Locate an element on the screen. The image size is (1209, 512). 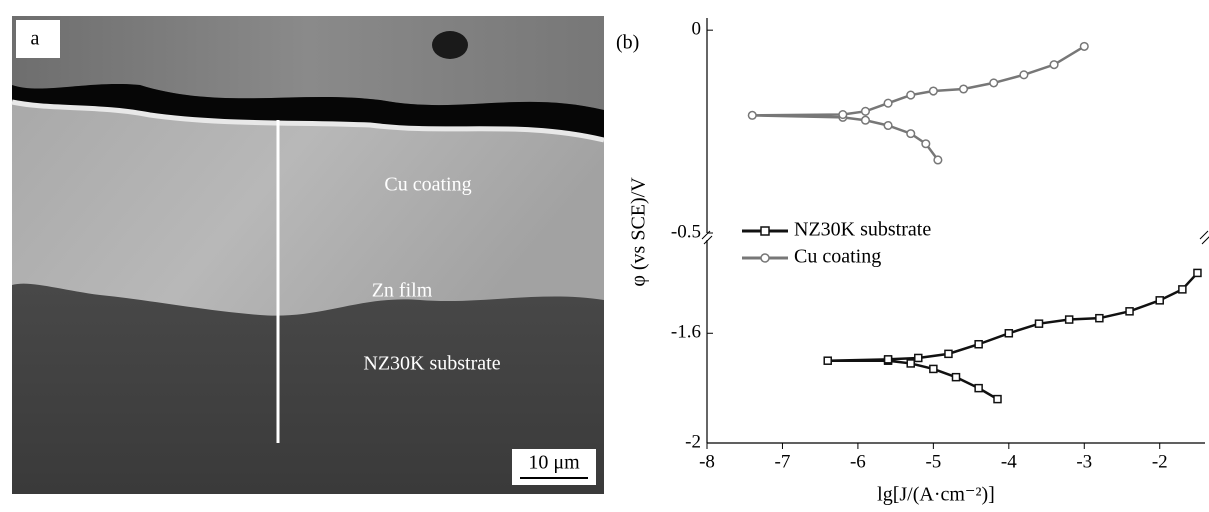
y-tick-label: -0.5 is located at coordinates (686, 231).